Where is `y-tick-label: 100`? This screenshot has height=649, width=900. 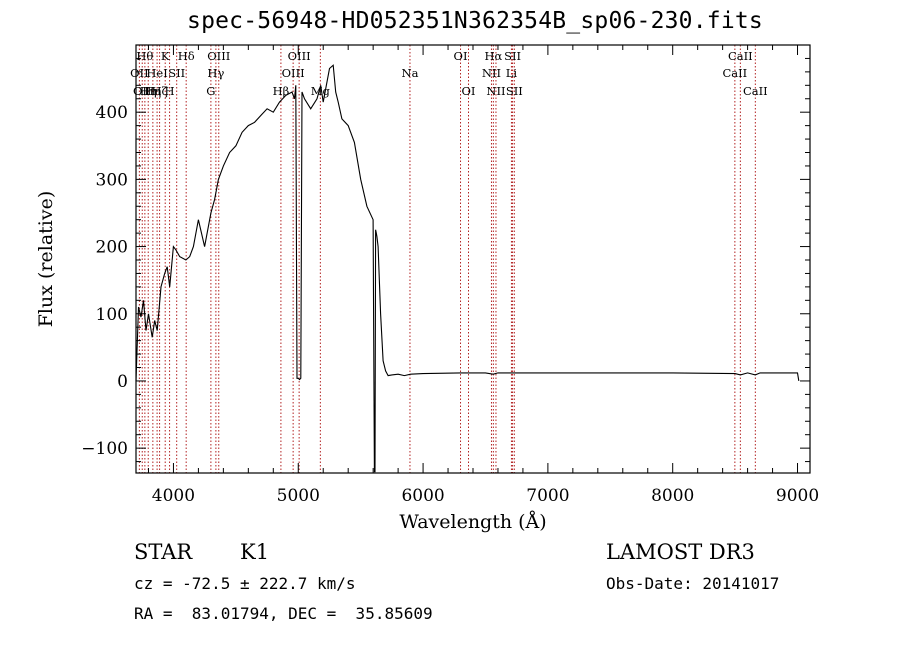 y-tick-label: 100 is located at coordinates (112, 315).